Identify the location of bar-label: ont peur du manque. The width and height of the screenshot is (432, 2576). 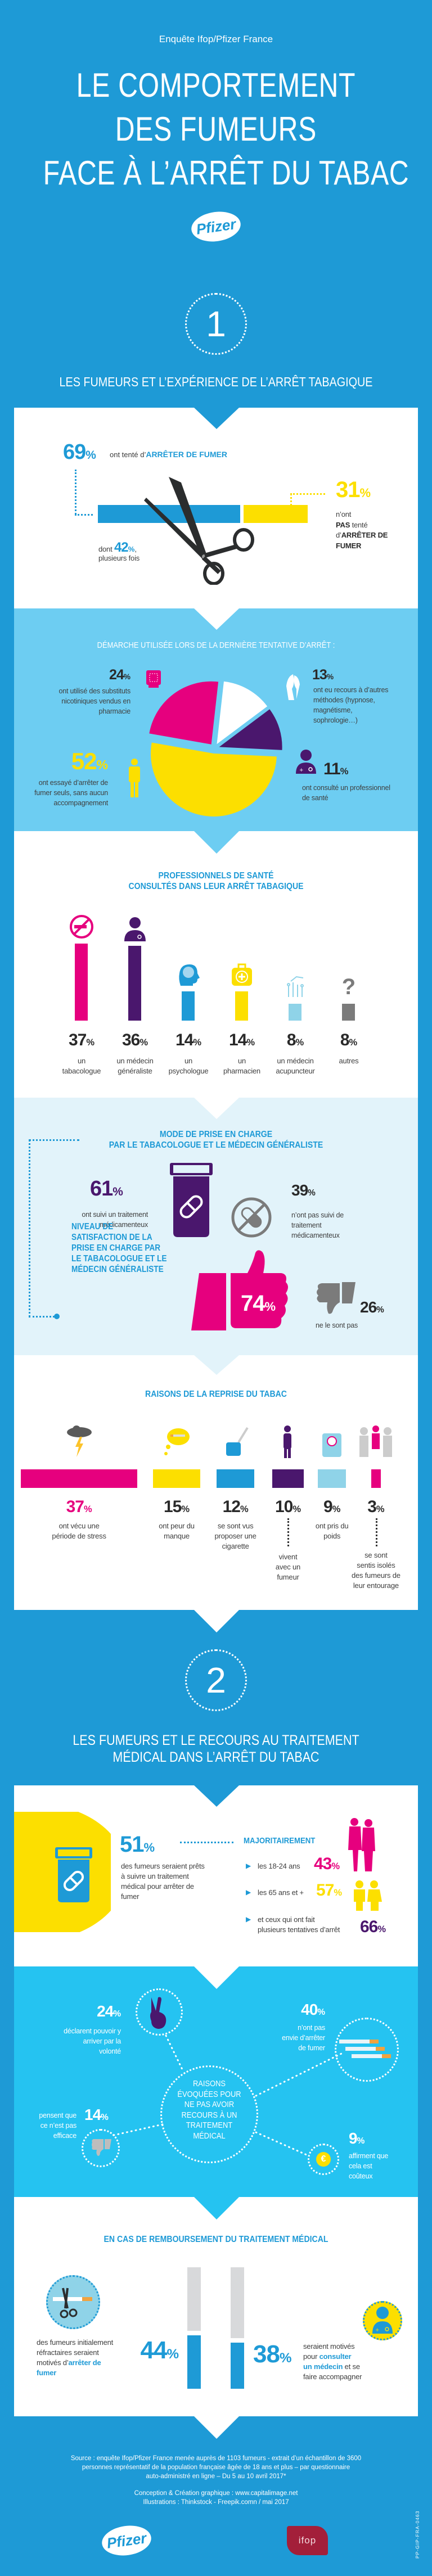
(177, 1531).